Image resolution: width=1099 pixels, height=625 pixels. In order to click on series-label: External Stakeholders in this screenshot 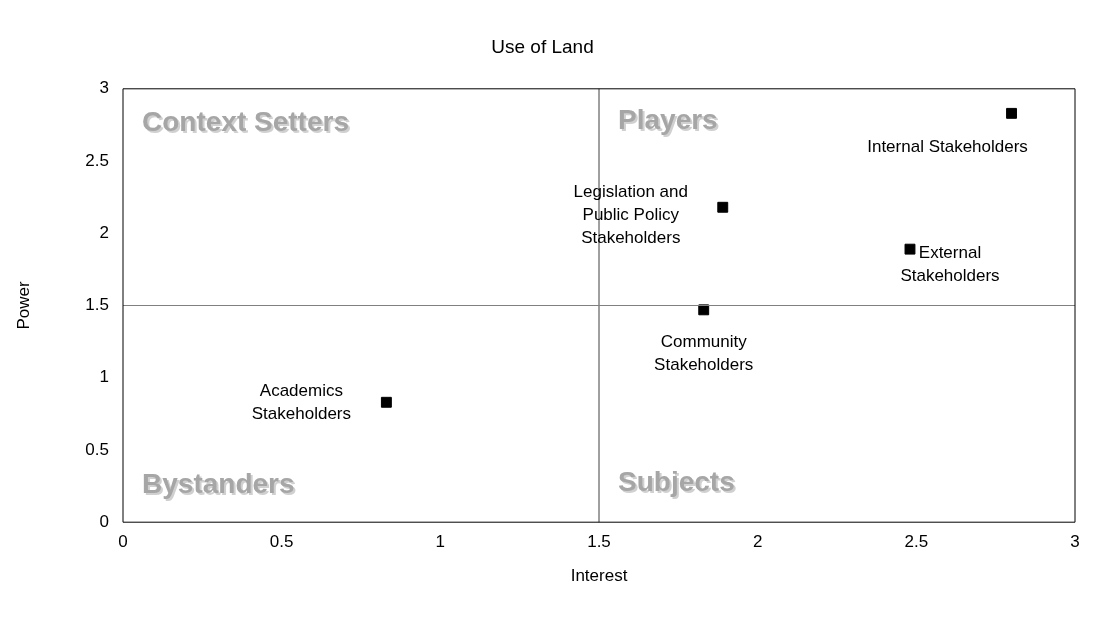, I will do `click(950, 264)`.